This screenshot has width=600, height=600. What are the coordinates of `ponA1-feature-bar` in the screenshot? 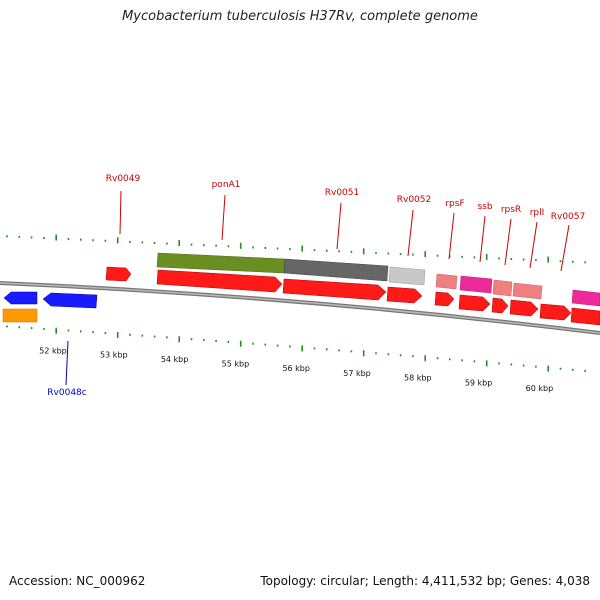 It's located at (221, 263).